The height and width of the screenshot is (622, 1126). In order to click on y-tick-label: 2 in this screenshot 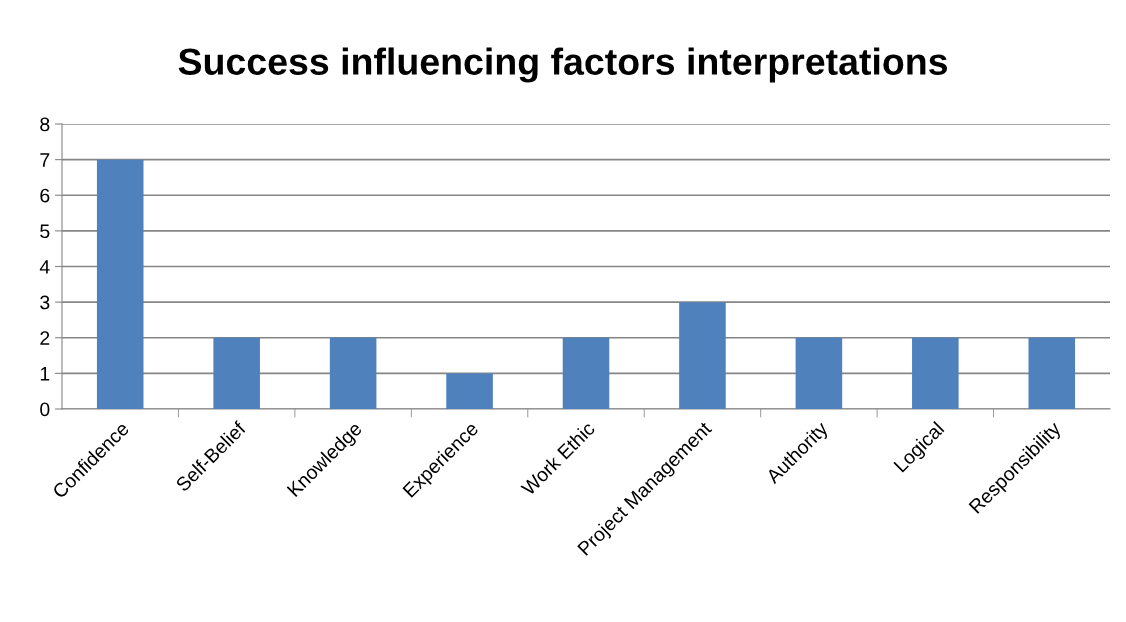, I will do `click(45, 338)`.